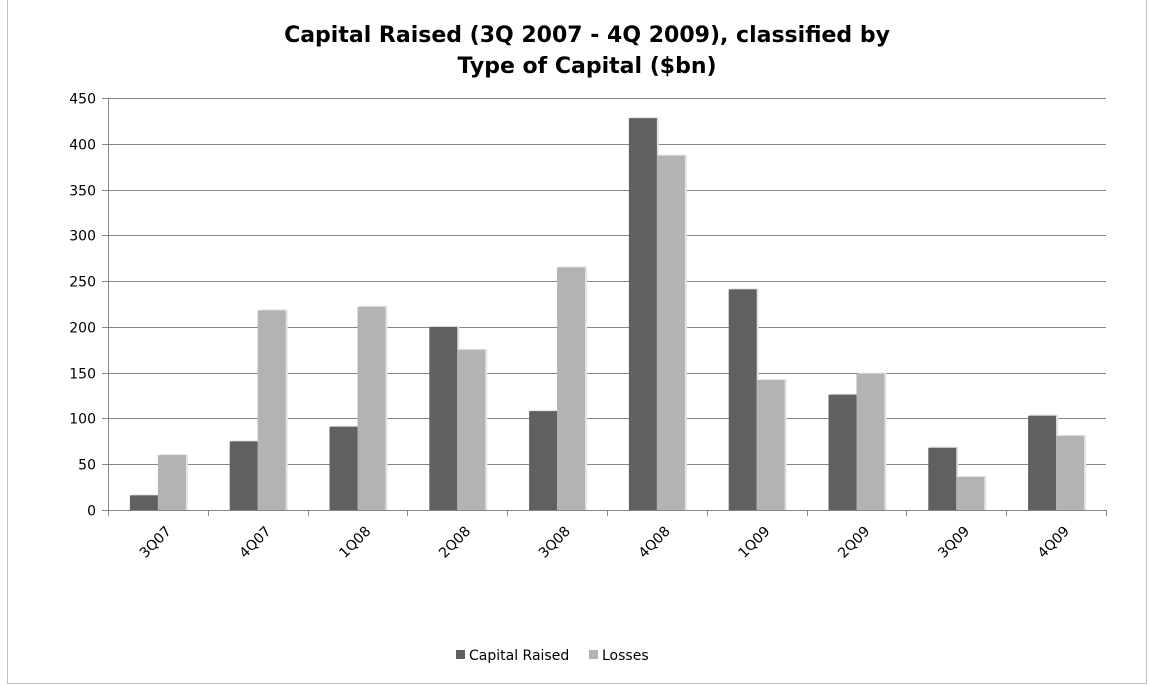 Image resolution: width=1149 pixels, height=686 pixels. What do you see at coordinates (82, 283) in the screenshot?
I see `y-tick-label: 250` at bounding box center [82, 283].